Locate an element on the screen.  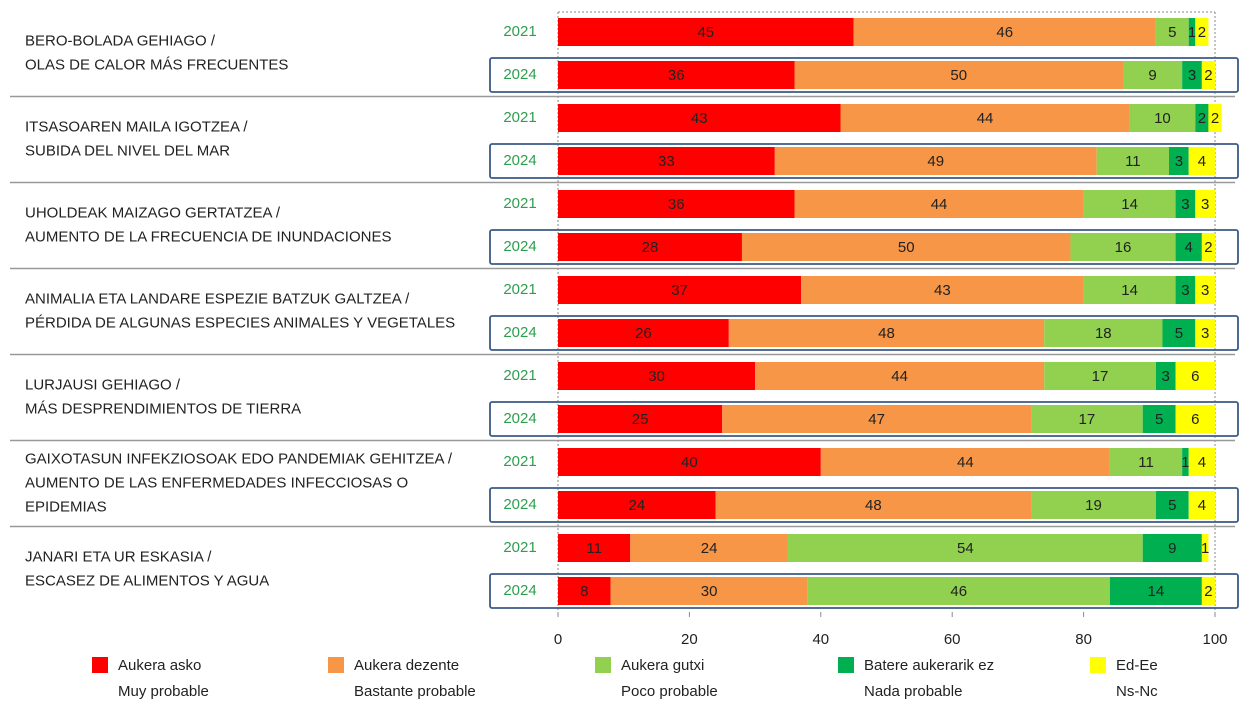
legend-label: Aukera asko is located at coordinates (159, 665).